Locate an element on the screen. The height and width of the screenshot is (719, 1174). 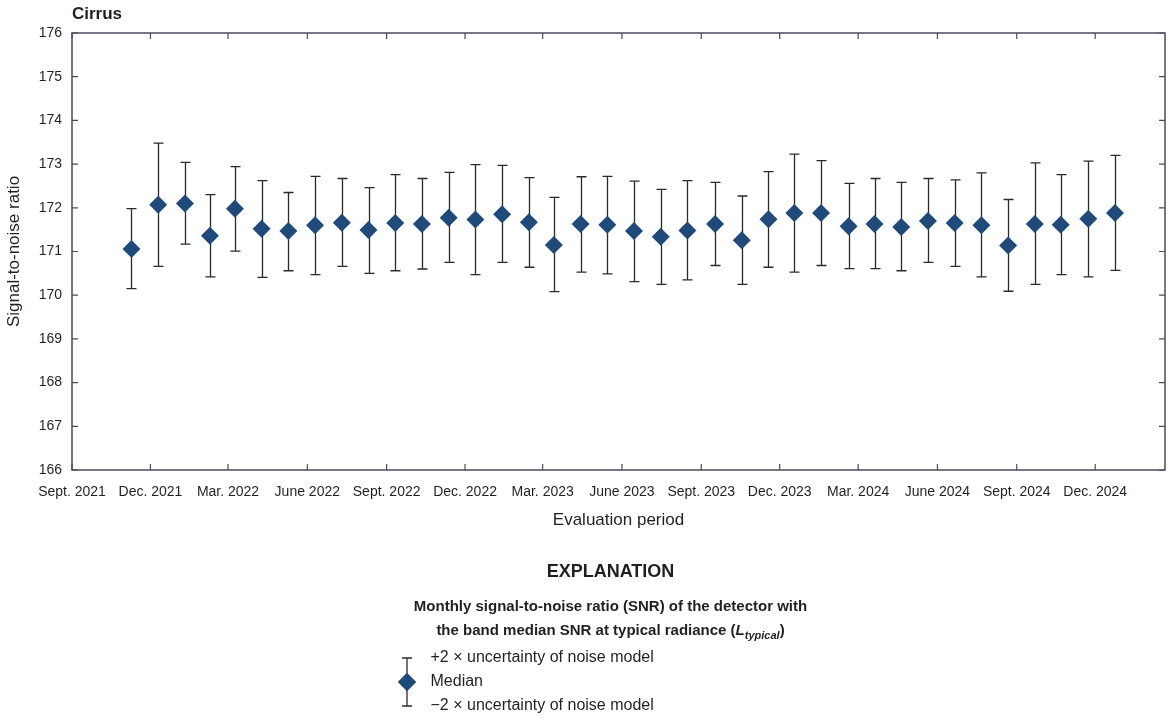
x-tick-label: Sept. 2024 is located at coordinates (1016, 491).